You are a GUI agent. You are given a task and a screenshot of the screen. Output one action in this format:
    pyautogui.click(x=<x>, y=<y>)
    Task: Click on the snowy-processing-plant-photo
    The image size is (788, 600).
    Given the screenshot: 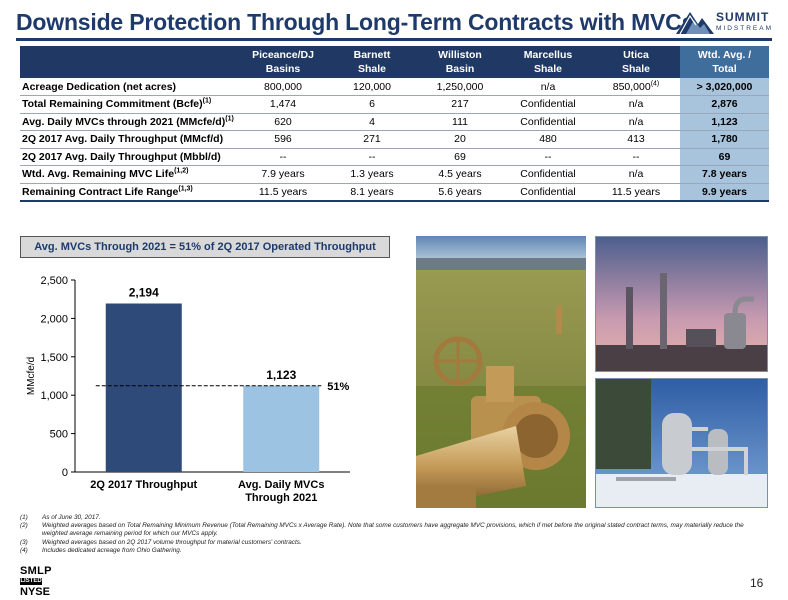 What is the action you would take?
    pyautogui.click(x=681, y=443)
    